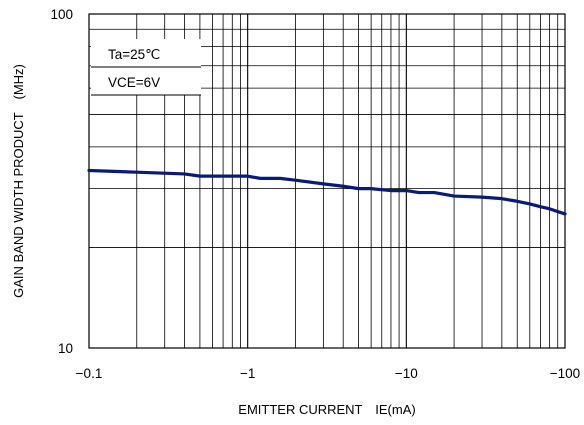 The height and width of the screenshot is (425, 584). I want to click on annotation-vce: VCE=6V, so click(134, 82).